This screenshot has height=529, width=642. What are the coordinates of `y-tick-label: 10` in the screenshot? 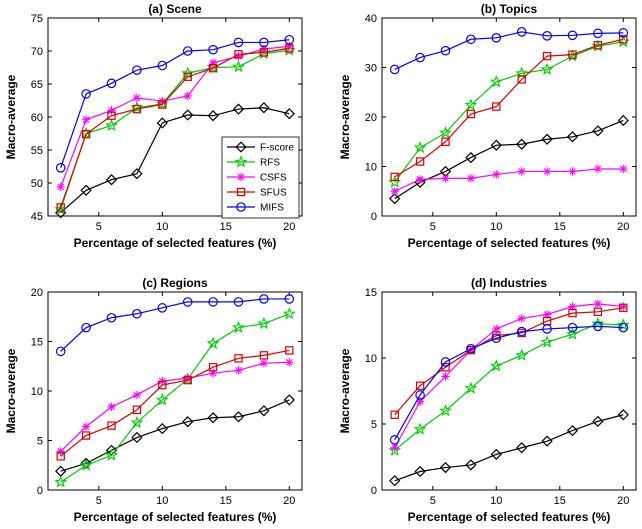 It's located at (371, 359).